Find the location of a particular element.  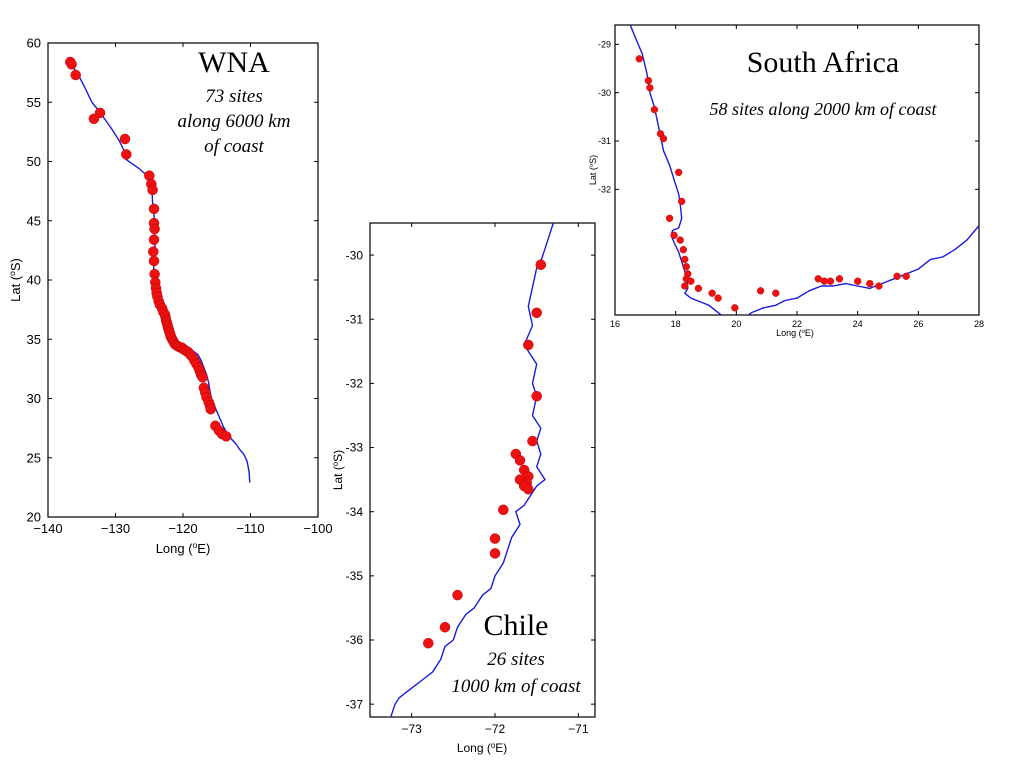

chile-y-tick-label: -31 is located at coordinates (355, 319).